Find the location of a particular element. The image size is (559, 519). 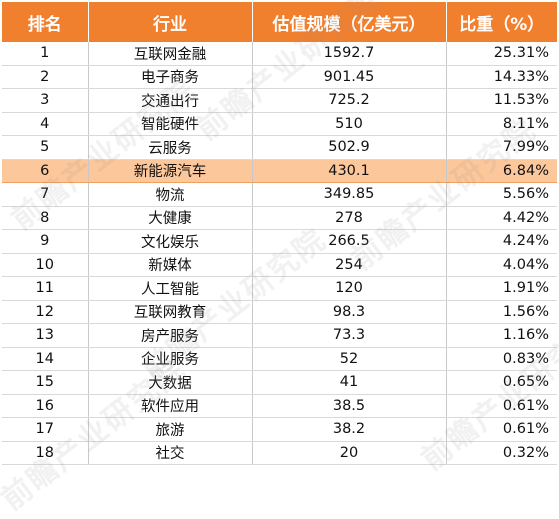

cell-rank: 18 is located at coordinates (45, 453).